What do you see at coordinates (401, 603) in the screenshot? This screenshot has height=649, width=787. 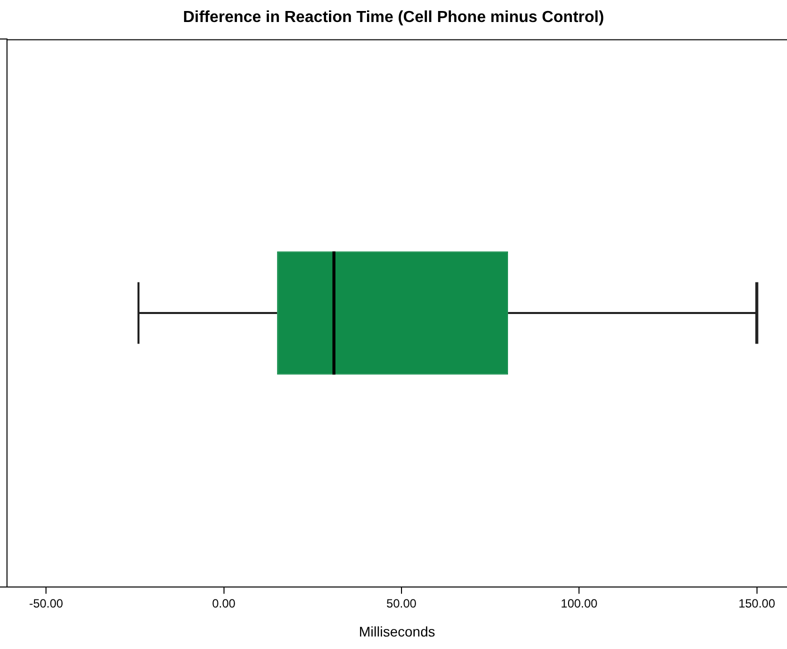 I see `x-tick-label: 50.00` at bounding box center [401, 603].